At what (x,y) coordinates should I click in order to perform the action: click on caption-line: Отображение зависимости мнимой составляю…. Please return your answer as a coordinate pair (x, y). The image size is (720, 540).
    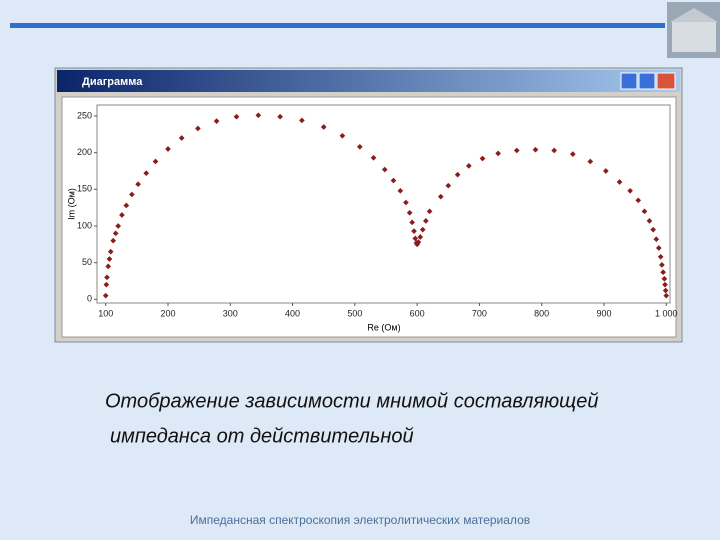
    Looking at the image, I should click on (351, 401).